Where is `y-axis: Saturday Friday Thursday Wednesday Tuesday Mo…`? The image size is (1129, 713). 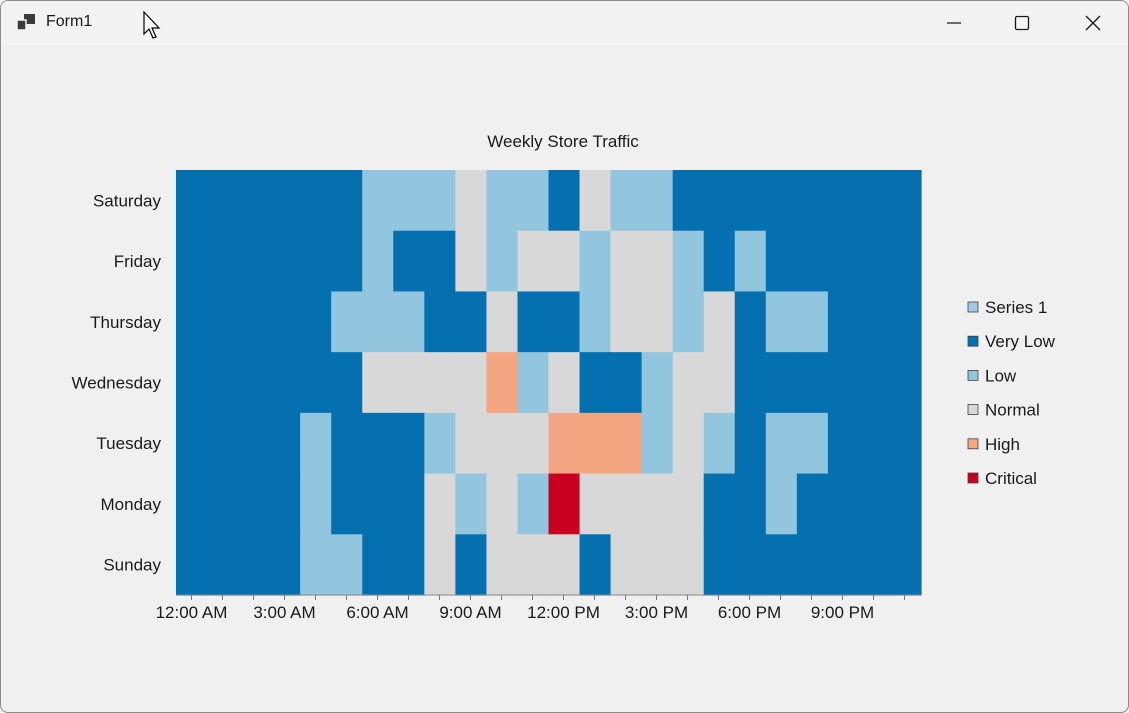 y-axis: Saturday Friday Thursday Wednesday Tuesday Mo… is located at coordinates (117, 382).